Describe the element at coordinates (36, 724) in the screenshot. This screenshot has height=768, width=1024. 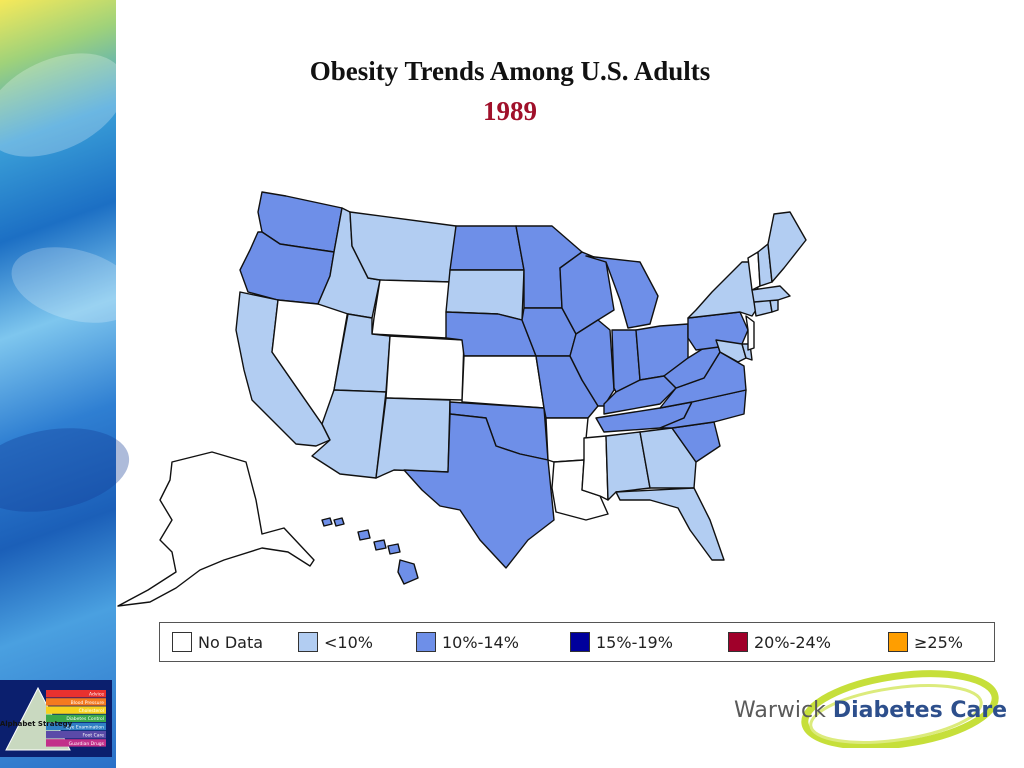
I see `alphabet-title-1: Alphabet Strategy` at that location.